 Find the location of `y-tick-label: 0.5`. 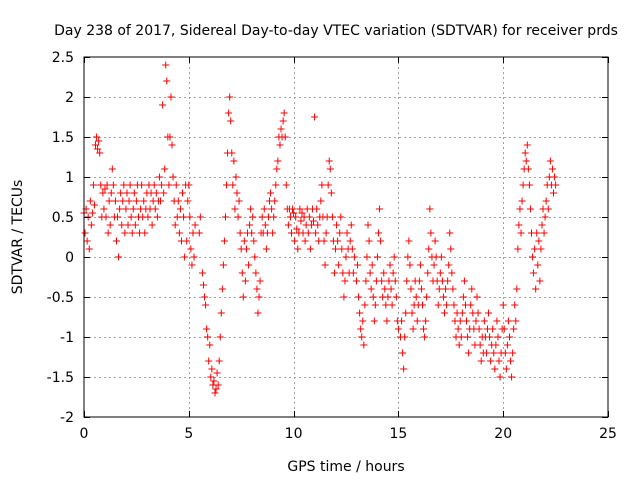

y-tick-label: 0.5 is located at coordinates (63, 218).